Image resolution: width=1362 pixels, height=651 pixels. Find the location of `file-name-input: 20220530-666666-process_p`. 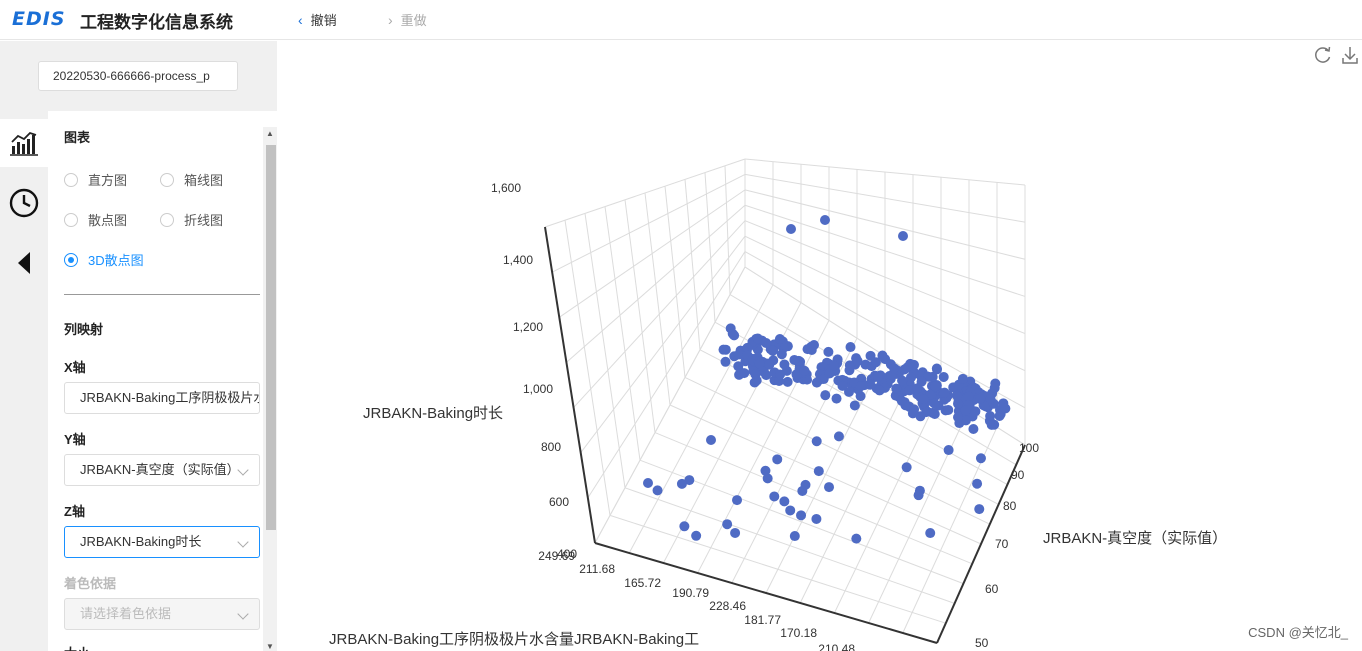

file-name-input: 20220530-666666-process_p is located at coordinates (138, 76).